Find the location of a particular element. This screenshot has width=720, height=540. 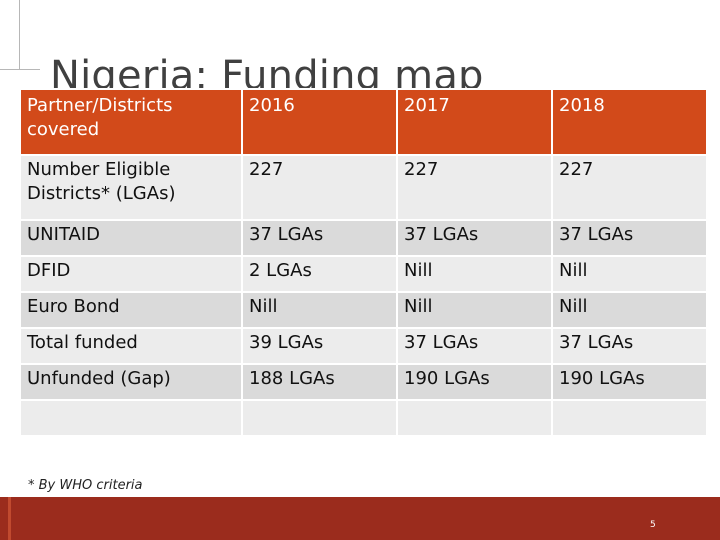

cell-2017: 227 is located at coordinates (474, 187).